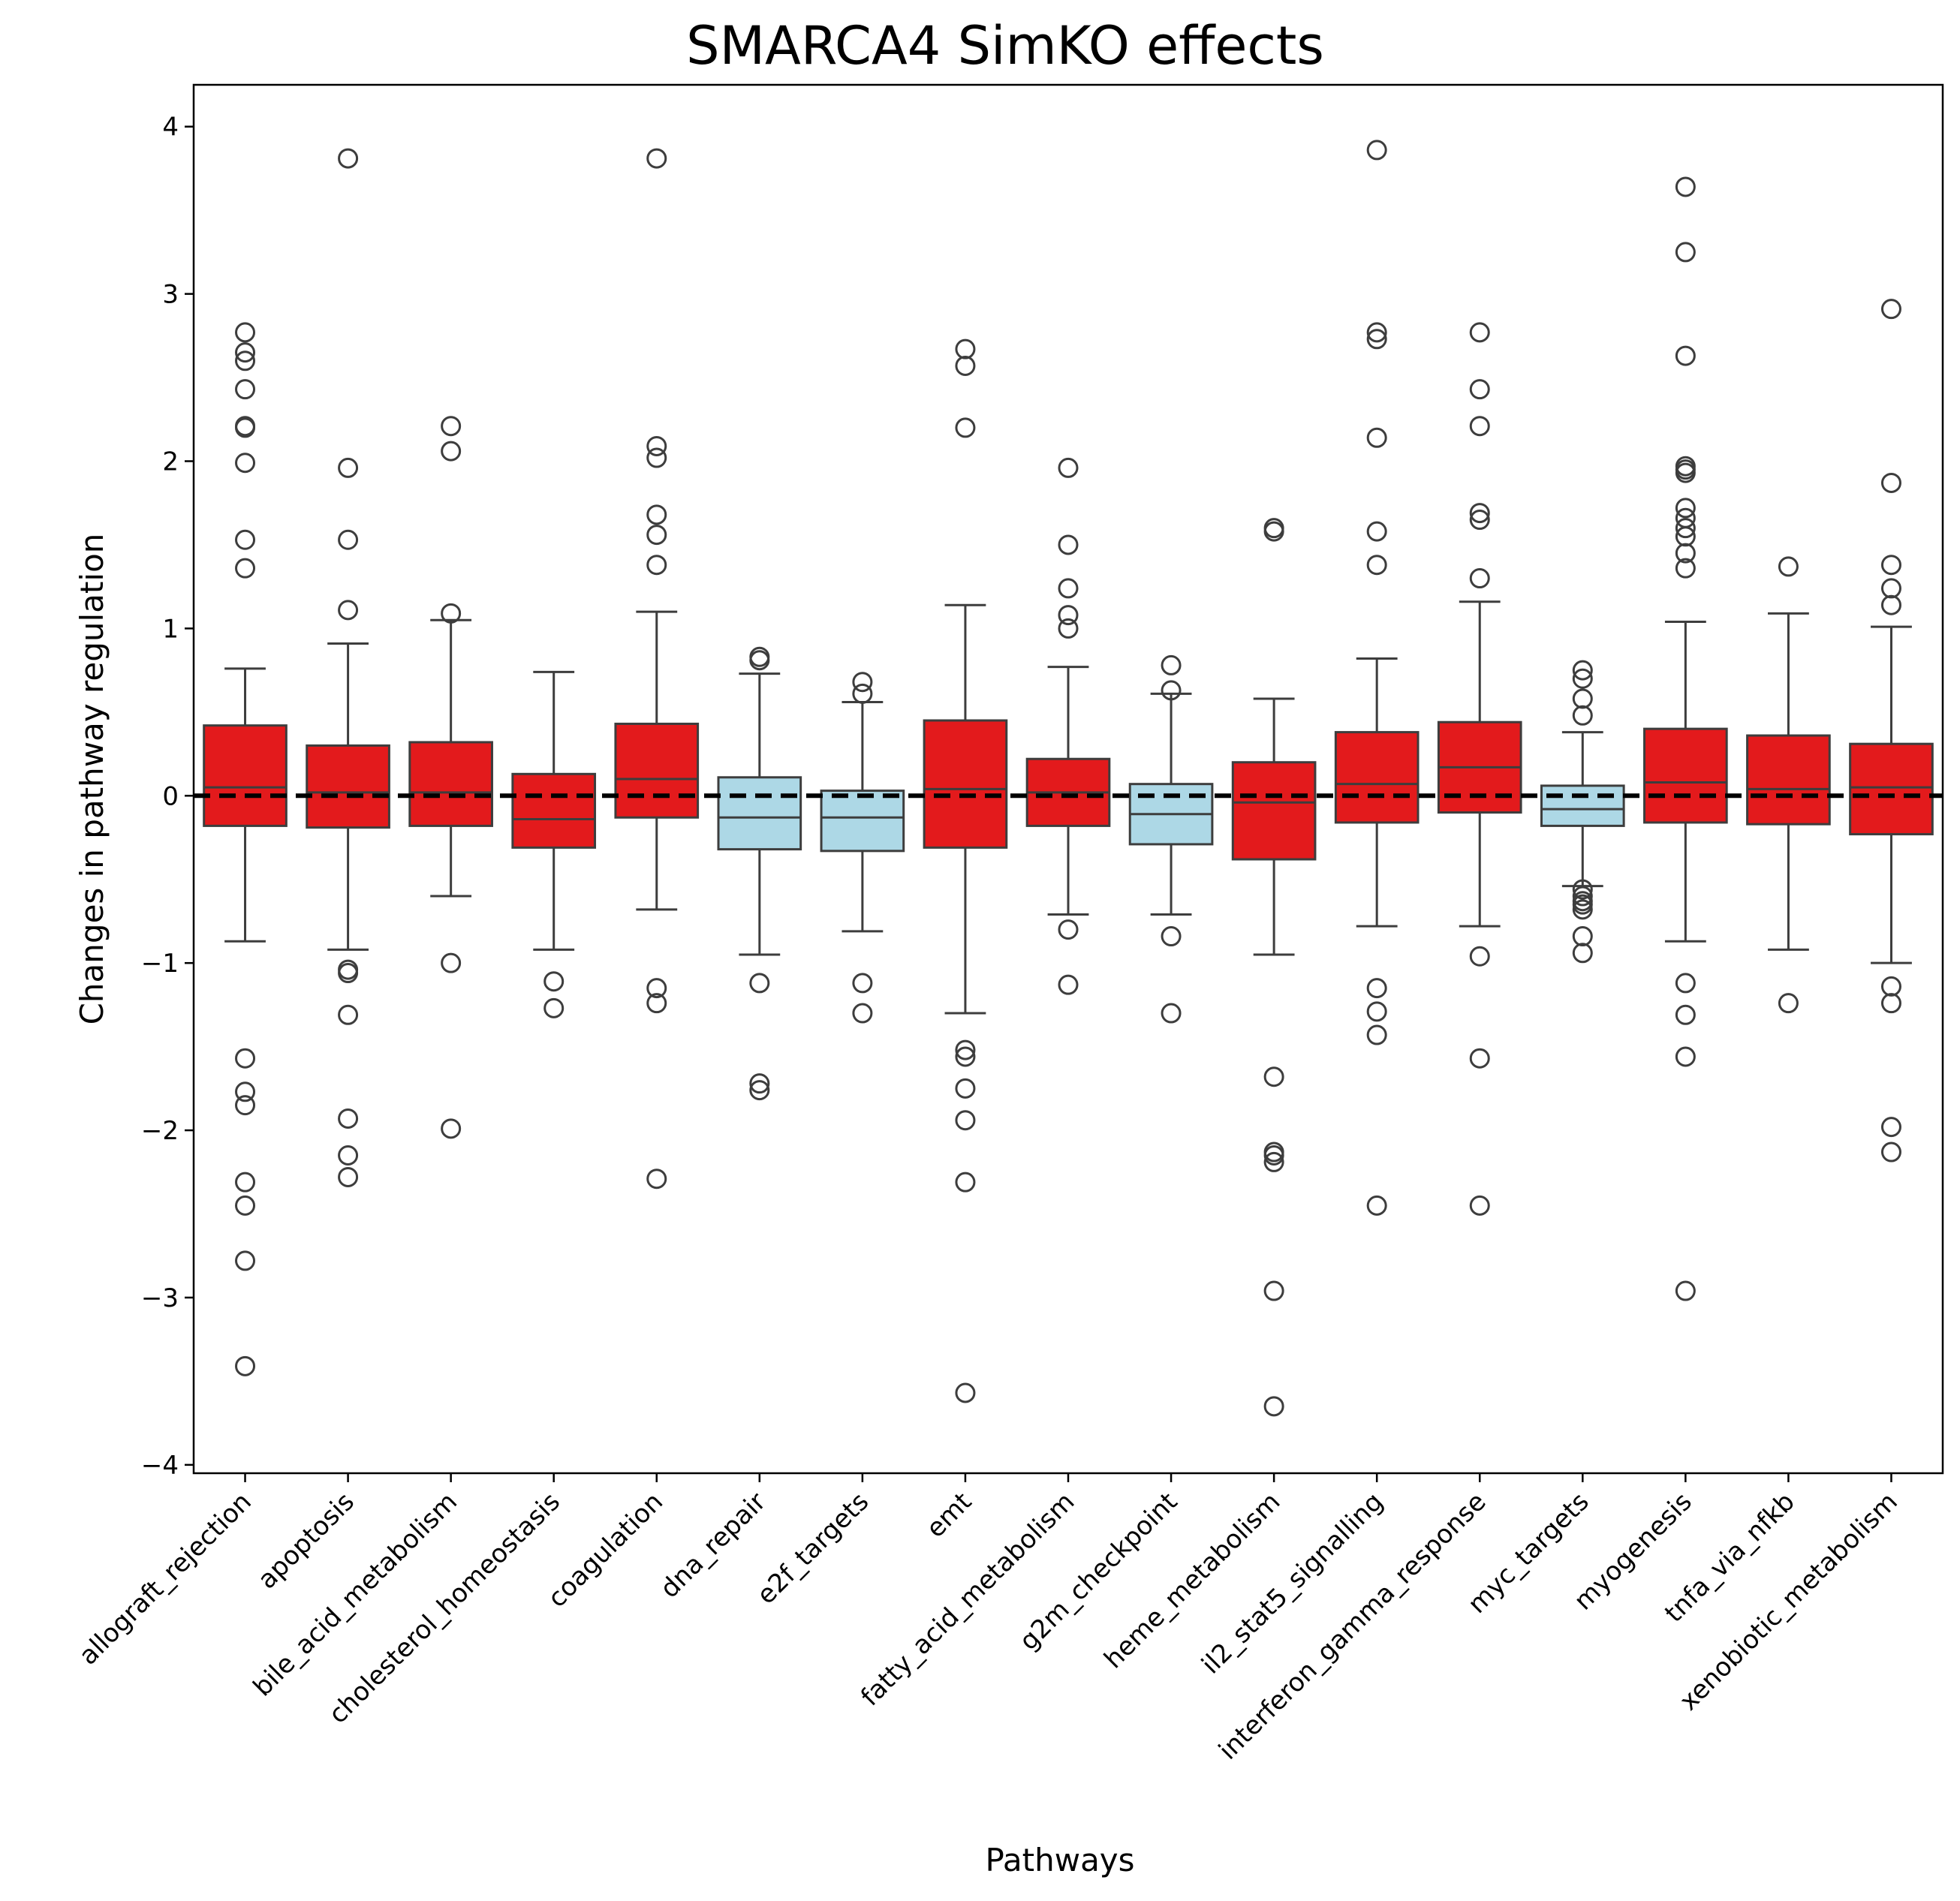 Image resolution: width=1960 pixels, height=1901 pixels. Describe the element at coordinates (160, 1131) in the screenshot. I see `y-tick-label: −2` at that location.